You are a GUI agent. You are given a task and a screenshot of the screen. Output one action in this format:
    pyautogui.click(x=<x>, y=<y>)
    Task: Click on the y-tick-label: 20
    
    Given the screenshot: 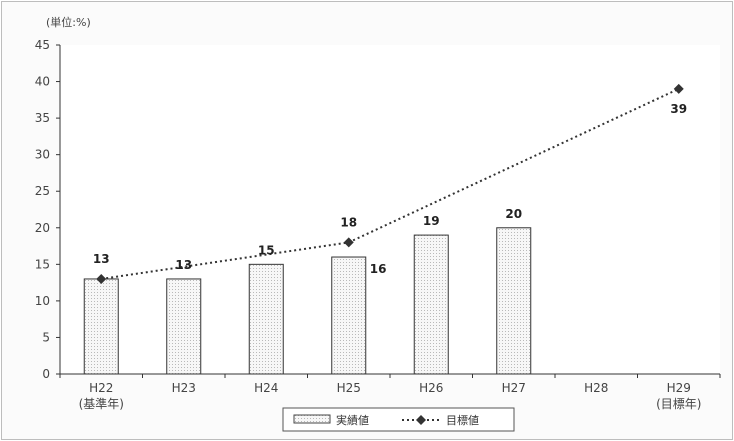 What is the action you would take?
    pyautogui.click(x=42, y=228)
    